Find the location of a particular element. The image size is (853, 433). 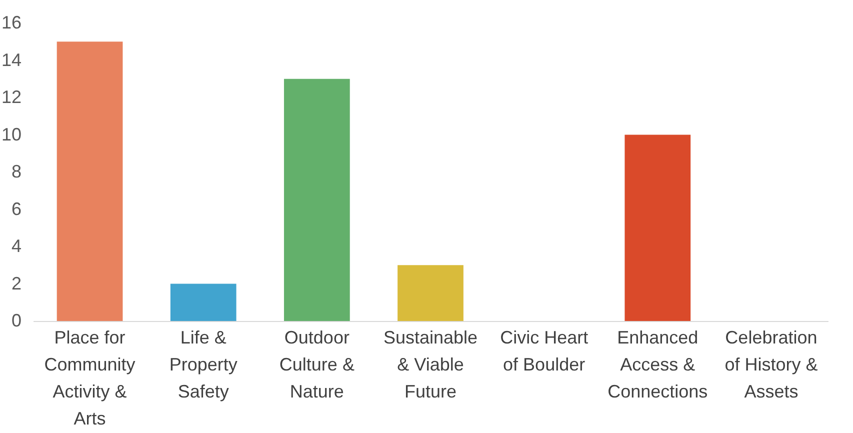

x-tick-label: Sustainable & Viable Future is located at coordinates (430, 365).